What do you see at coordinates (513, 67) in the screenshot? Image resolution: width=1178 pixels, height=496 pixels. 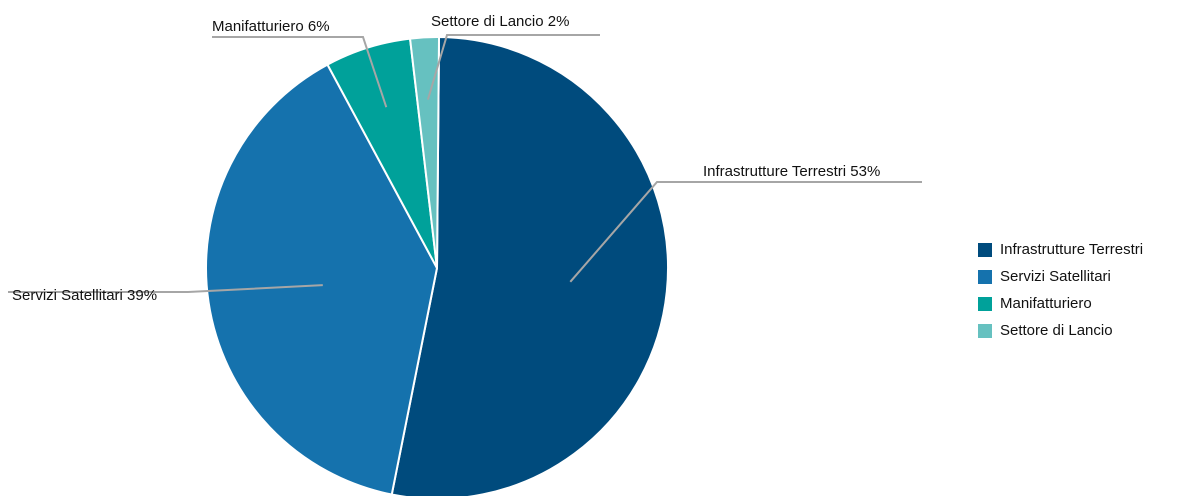 I see `callout-line-settore-di-lancio` at bounding box center [513, 67].